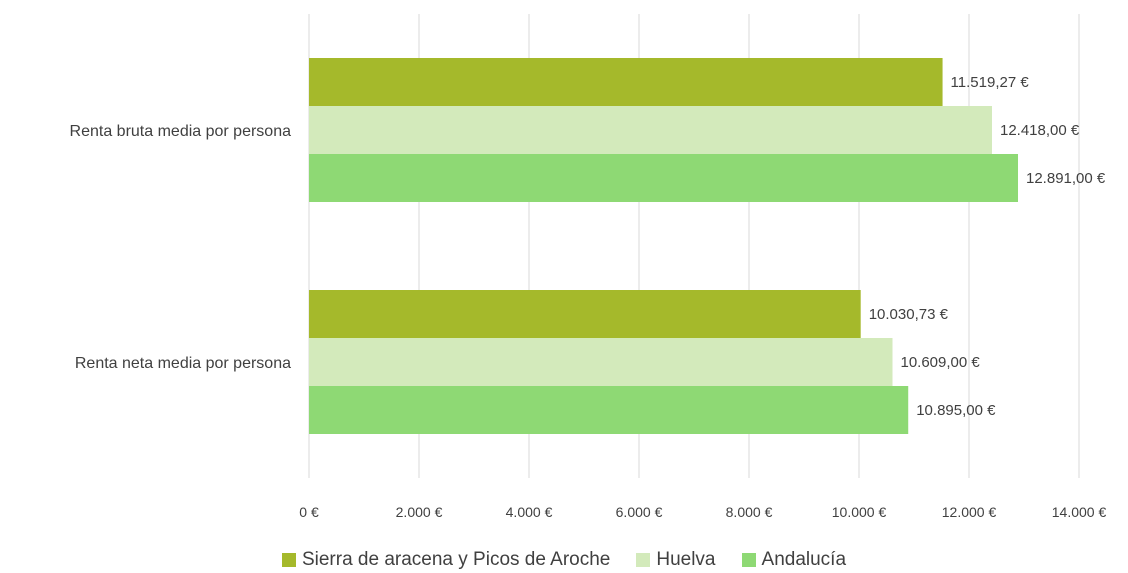 This screenshot has width=1128, height=573. What do you see at coordinates (643, 559) in the screenshot?
I see `legend-swatch-huelva` at bounding box center [643, 559].